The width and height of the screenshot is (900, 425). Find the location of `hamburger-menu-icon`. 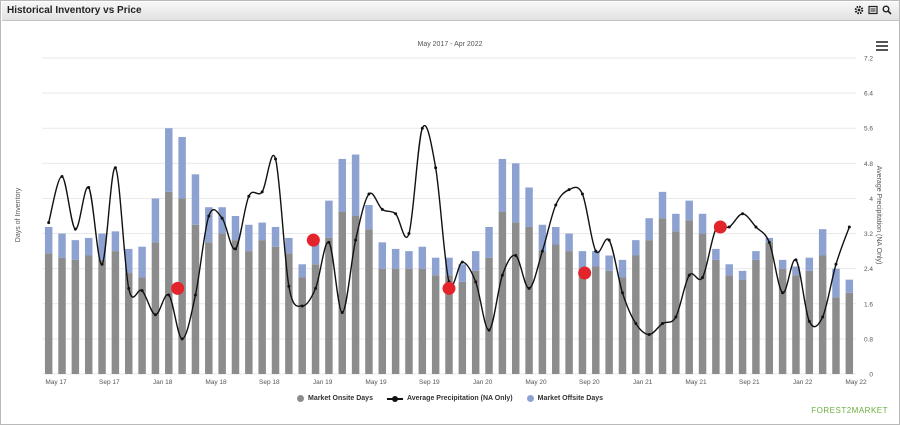

hamburger-menu-icon is located at coordinates (882, 46).